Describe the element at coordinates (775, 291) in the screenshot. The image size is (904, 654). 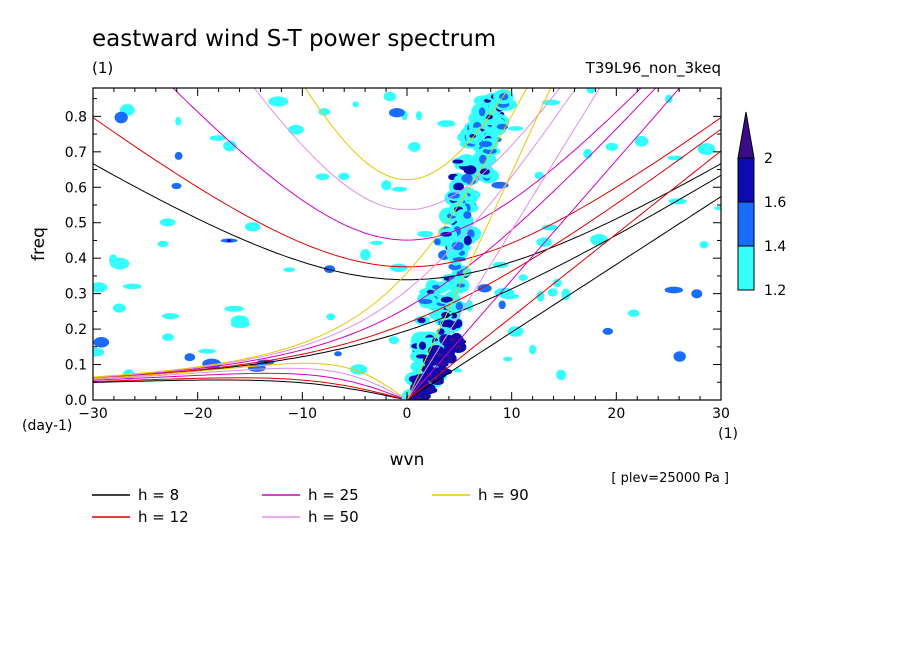
I see `colorbar-label: 1.2` at that location.